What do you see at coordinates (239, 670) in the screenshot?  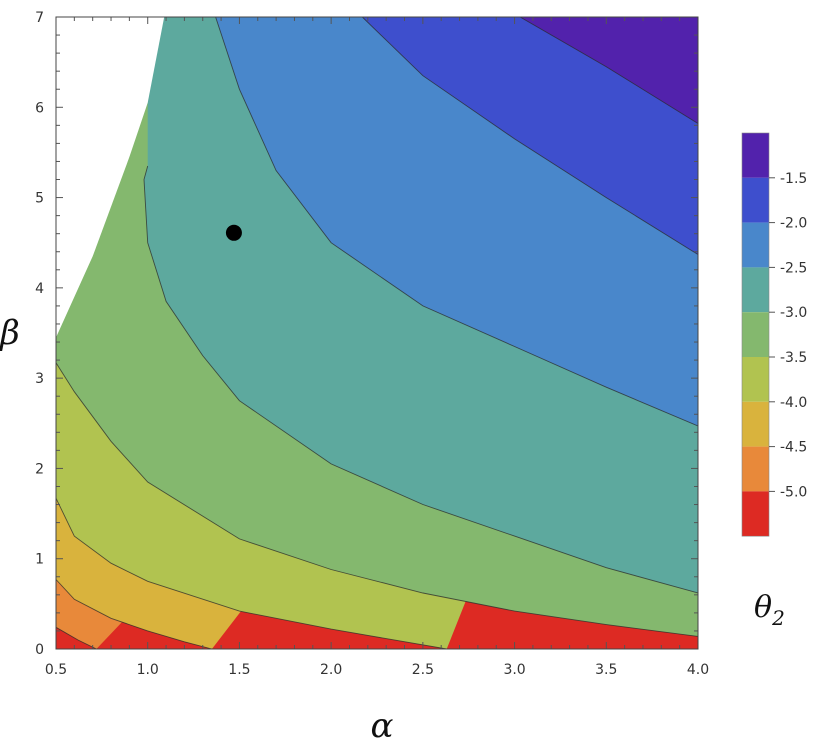 I see `x-tick-label: 1.5` at bounding box center [239, 670].